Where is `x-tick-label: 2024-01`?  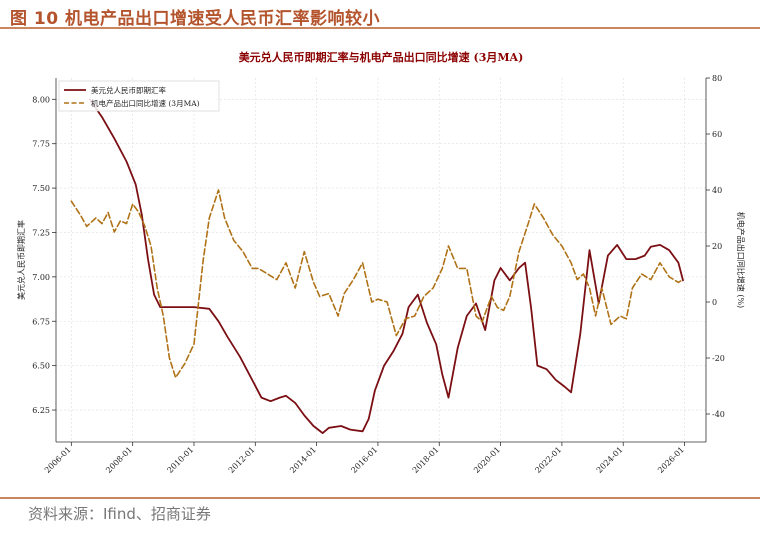 x-tick-label: 2024-01 is located at coordinates (610, 460).